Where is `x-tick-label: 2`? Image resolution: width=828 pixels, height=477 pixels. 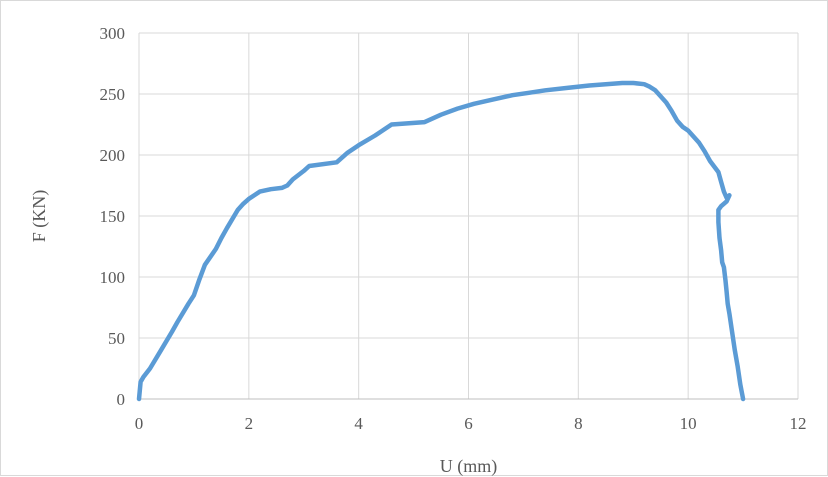 x-tick-label: 2 is located at coordinates (249, 423).